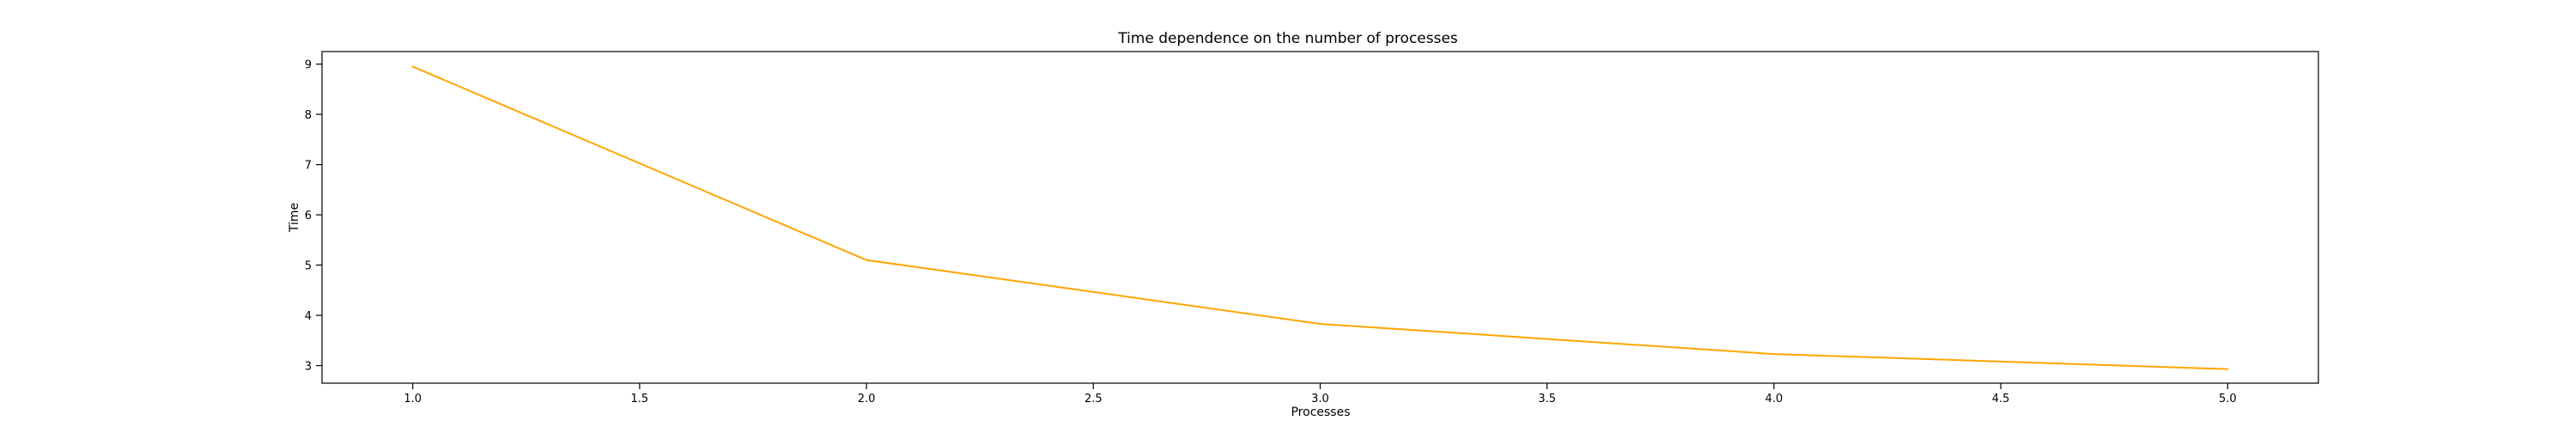 The height and width of the screenshot is (433, 2576). What do you see at coordinates (1093, 399) in the screenshot?
I see `x-tick-label: 2.5` at bounding box center [1093, 399].